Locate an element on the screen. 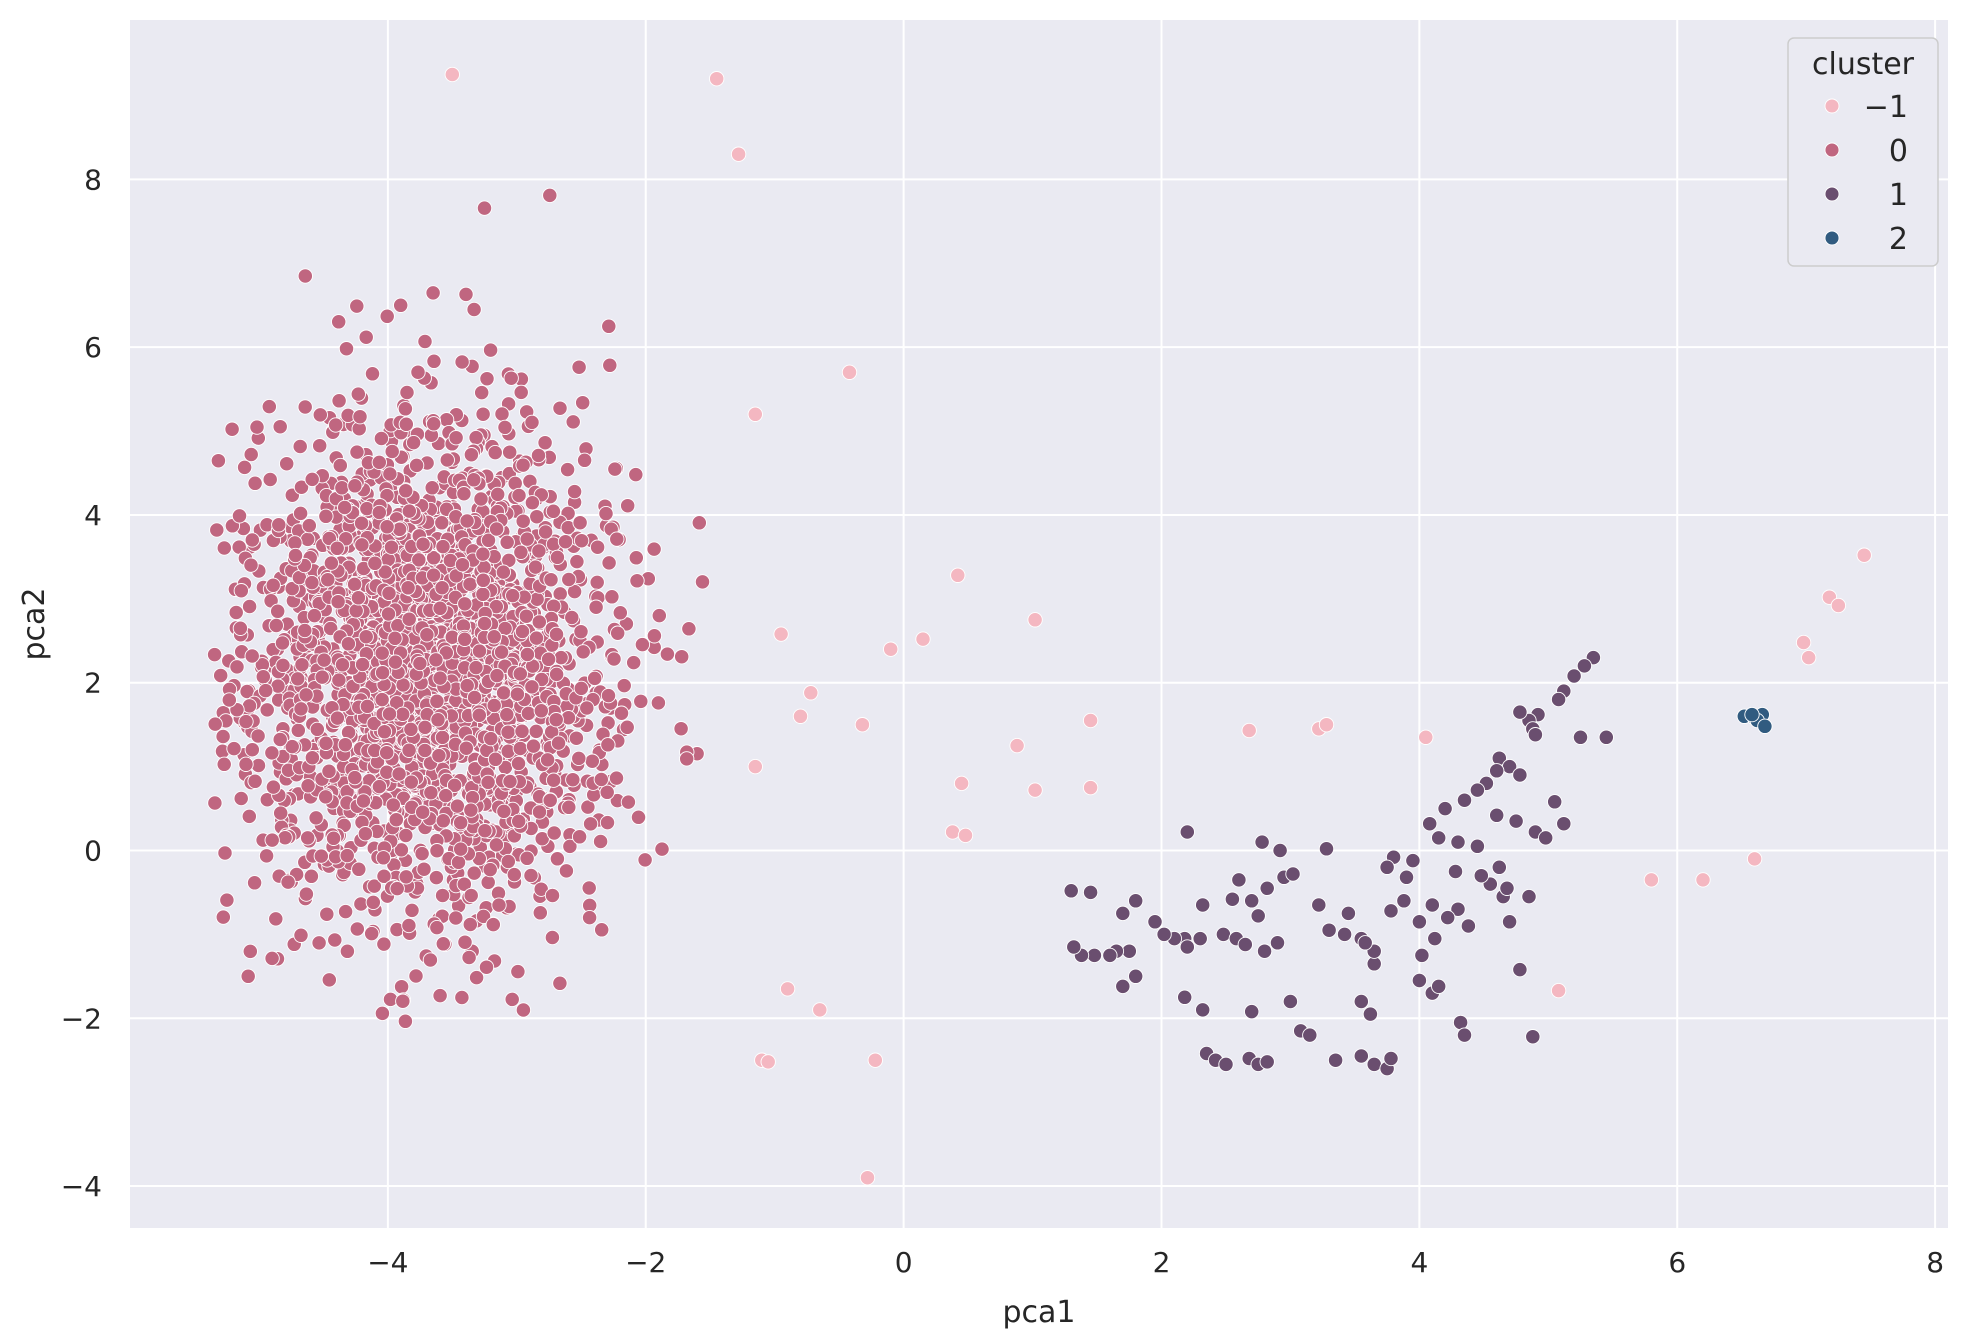 The image size is (1970, 1337). x-tick-label: −4 is located at coordinates (387, 1262).